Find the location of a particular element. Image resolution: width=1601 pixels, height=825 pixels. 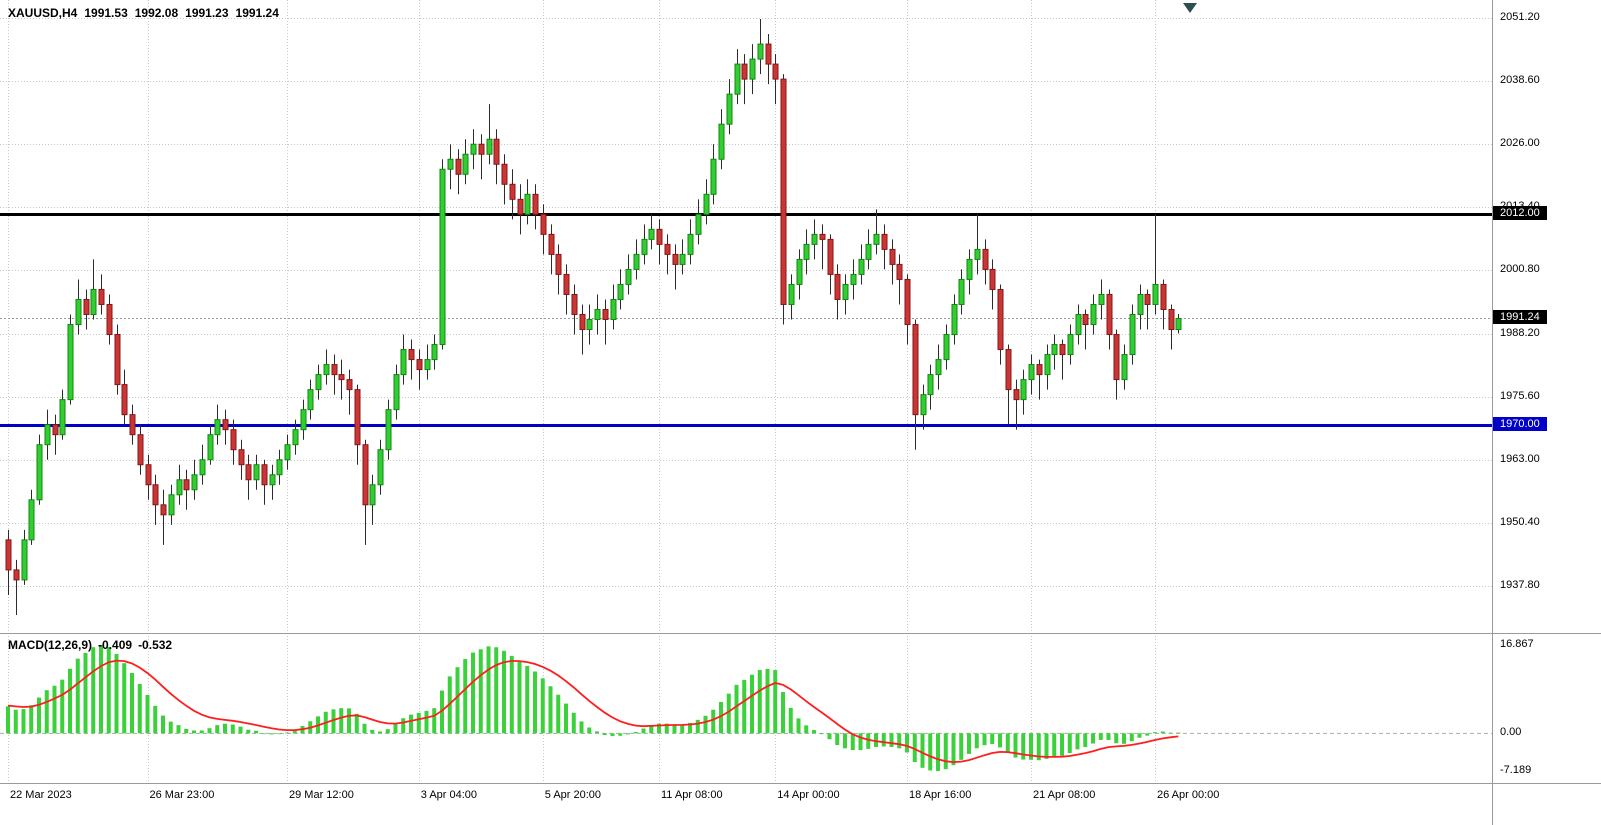

price-tick-label: 2051.20 is located at coordinates (1520, 17).